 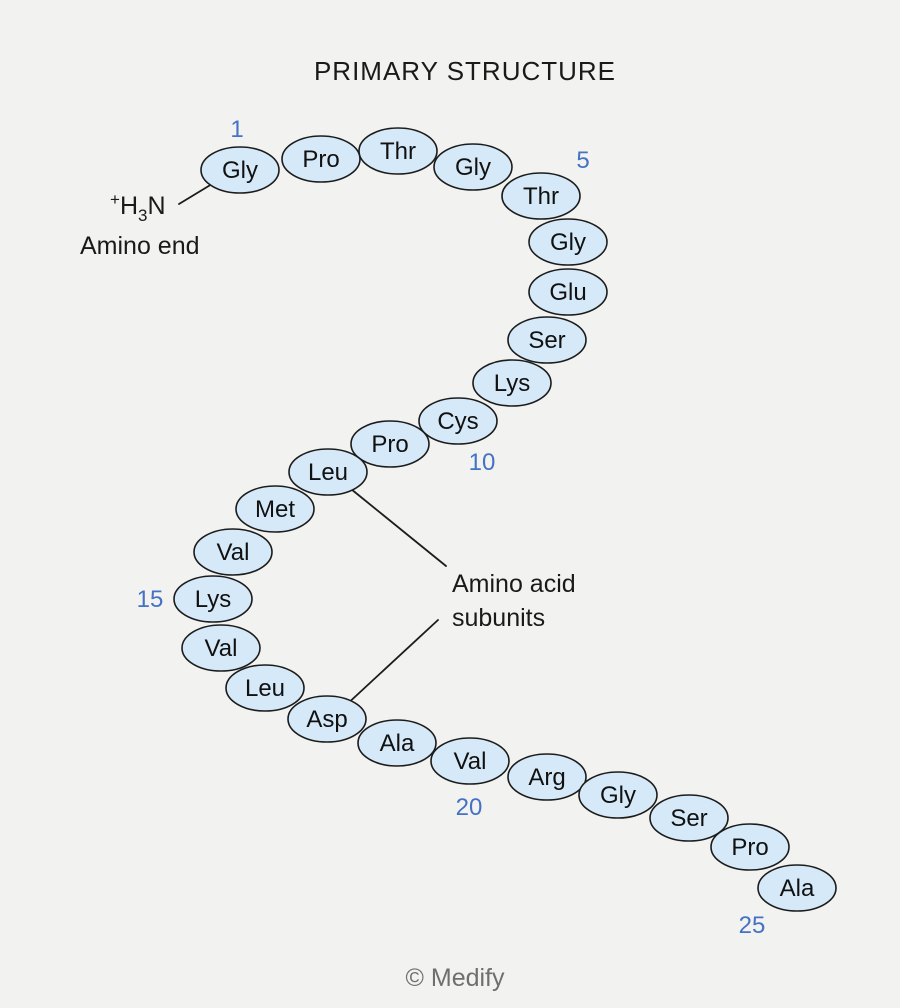 I want to click on amino-acid-node-4-gly: Gly, so click(x=473, y=167).